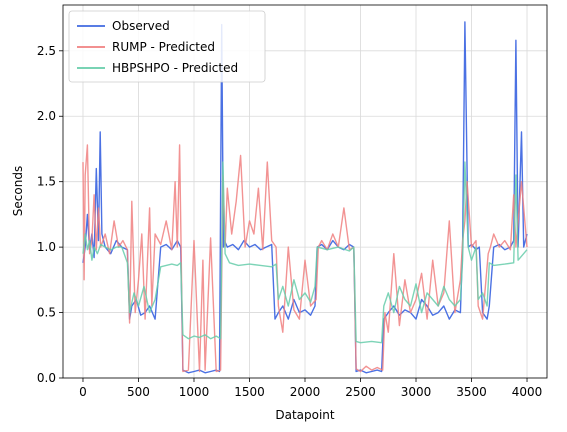 Image resolution: width=567 pixels, height=432 pixels. Describe the element at coordinates (360, 392) in the screenshot. I see `x-tick-label: 2500` at that location.